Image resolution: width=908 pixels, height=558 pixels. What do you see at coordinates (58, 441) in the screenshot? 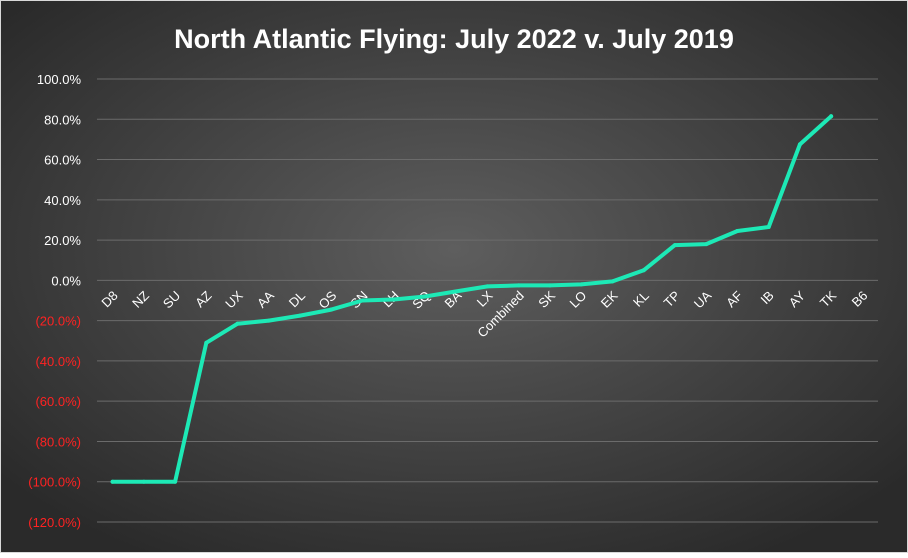
I see `y-tick-label: (80.0%)` at bounding box center [58, 441].